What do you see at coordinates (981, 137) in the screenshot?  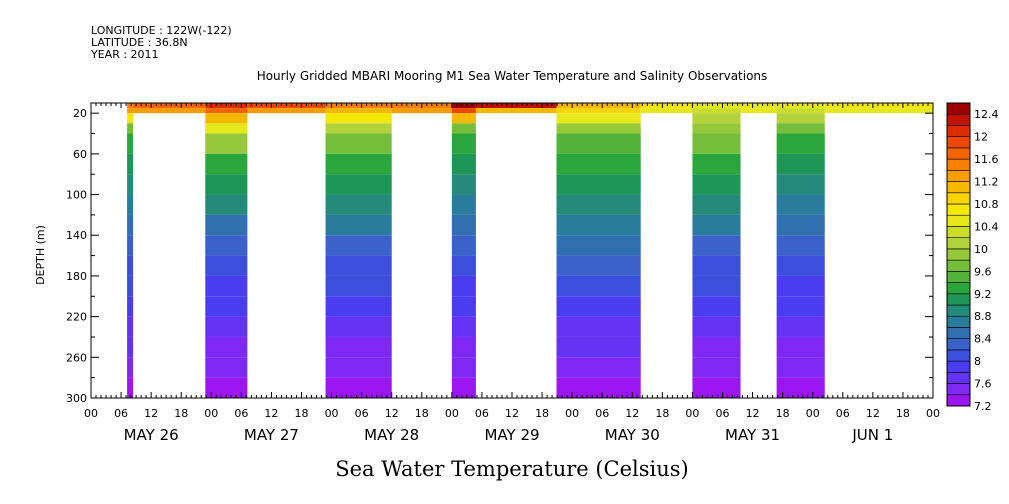 I see `colorbar-label: 12` at bounding box center [981, 137].